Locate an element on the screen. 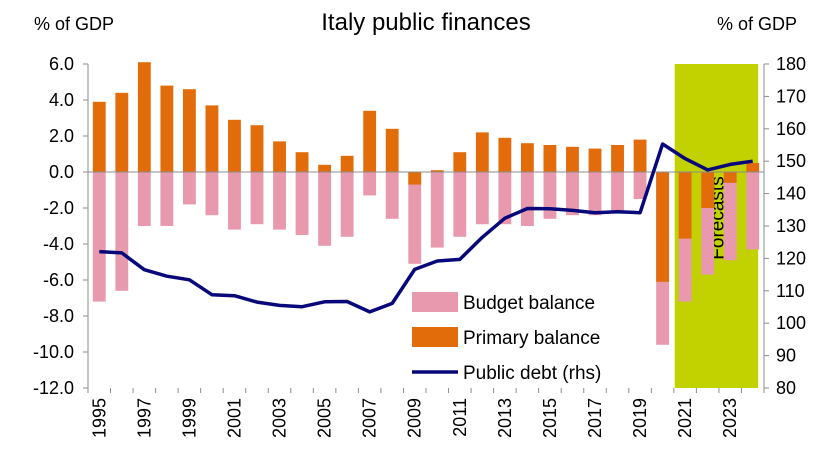  x-tick-label: 2011 is located at coordinates (460, 417).